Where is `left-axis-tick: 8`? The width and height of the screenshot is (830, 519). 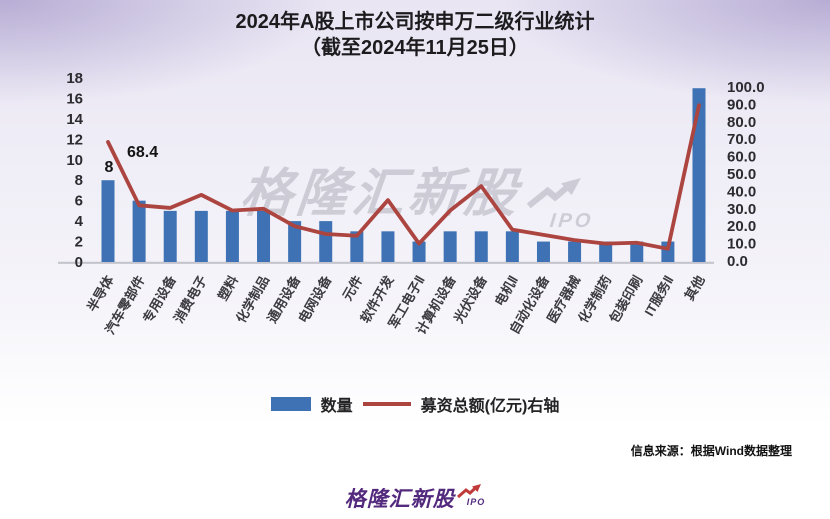
left-axis-tick: 8 is located at coordinates (79, 180).